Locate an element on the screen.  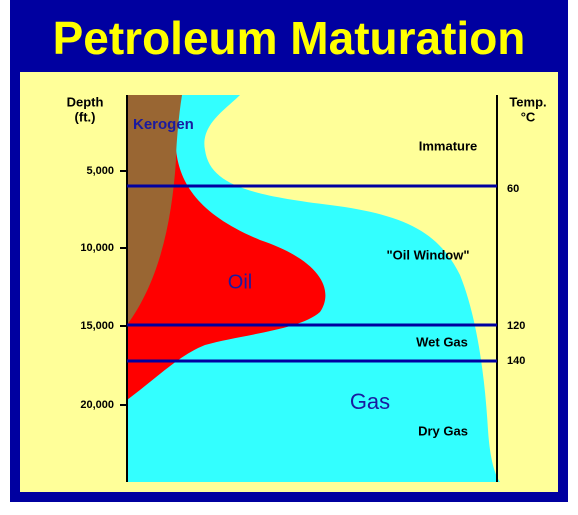
zone-label: Immature is located at coordinates (448, 145).